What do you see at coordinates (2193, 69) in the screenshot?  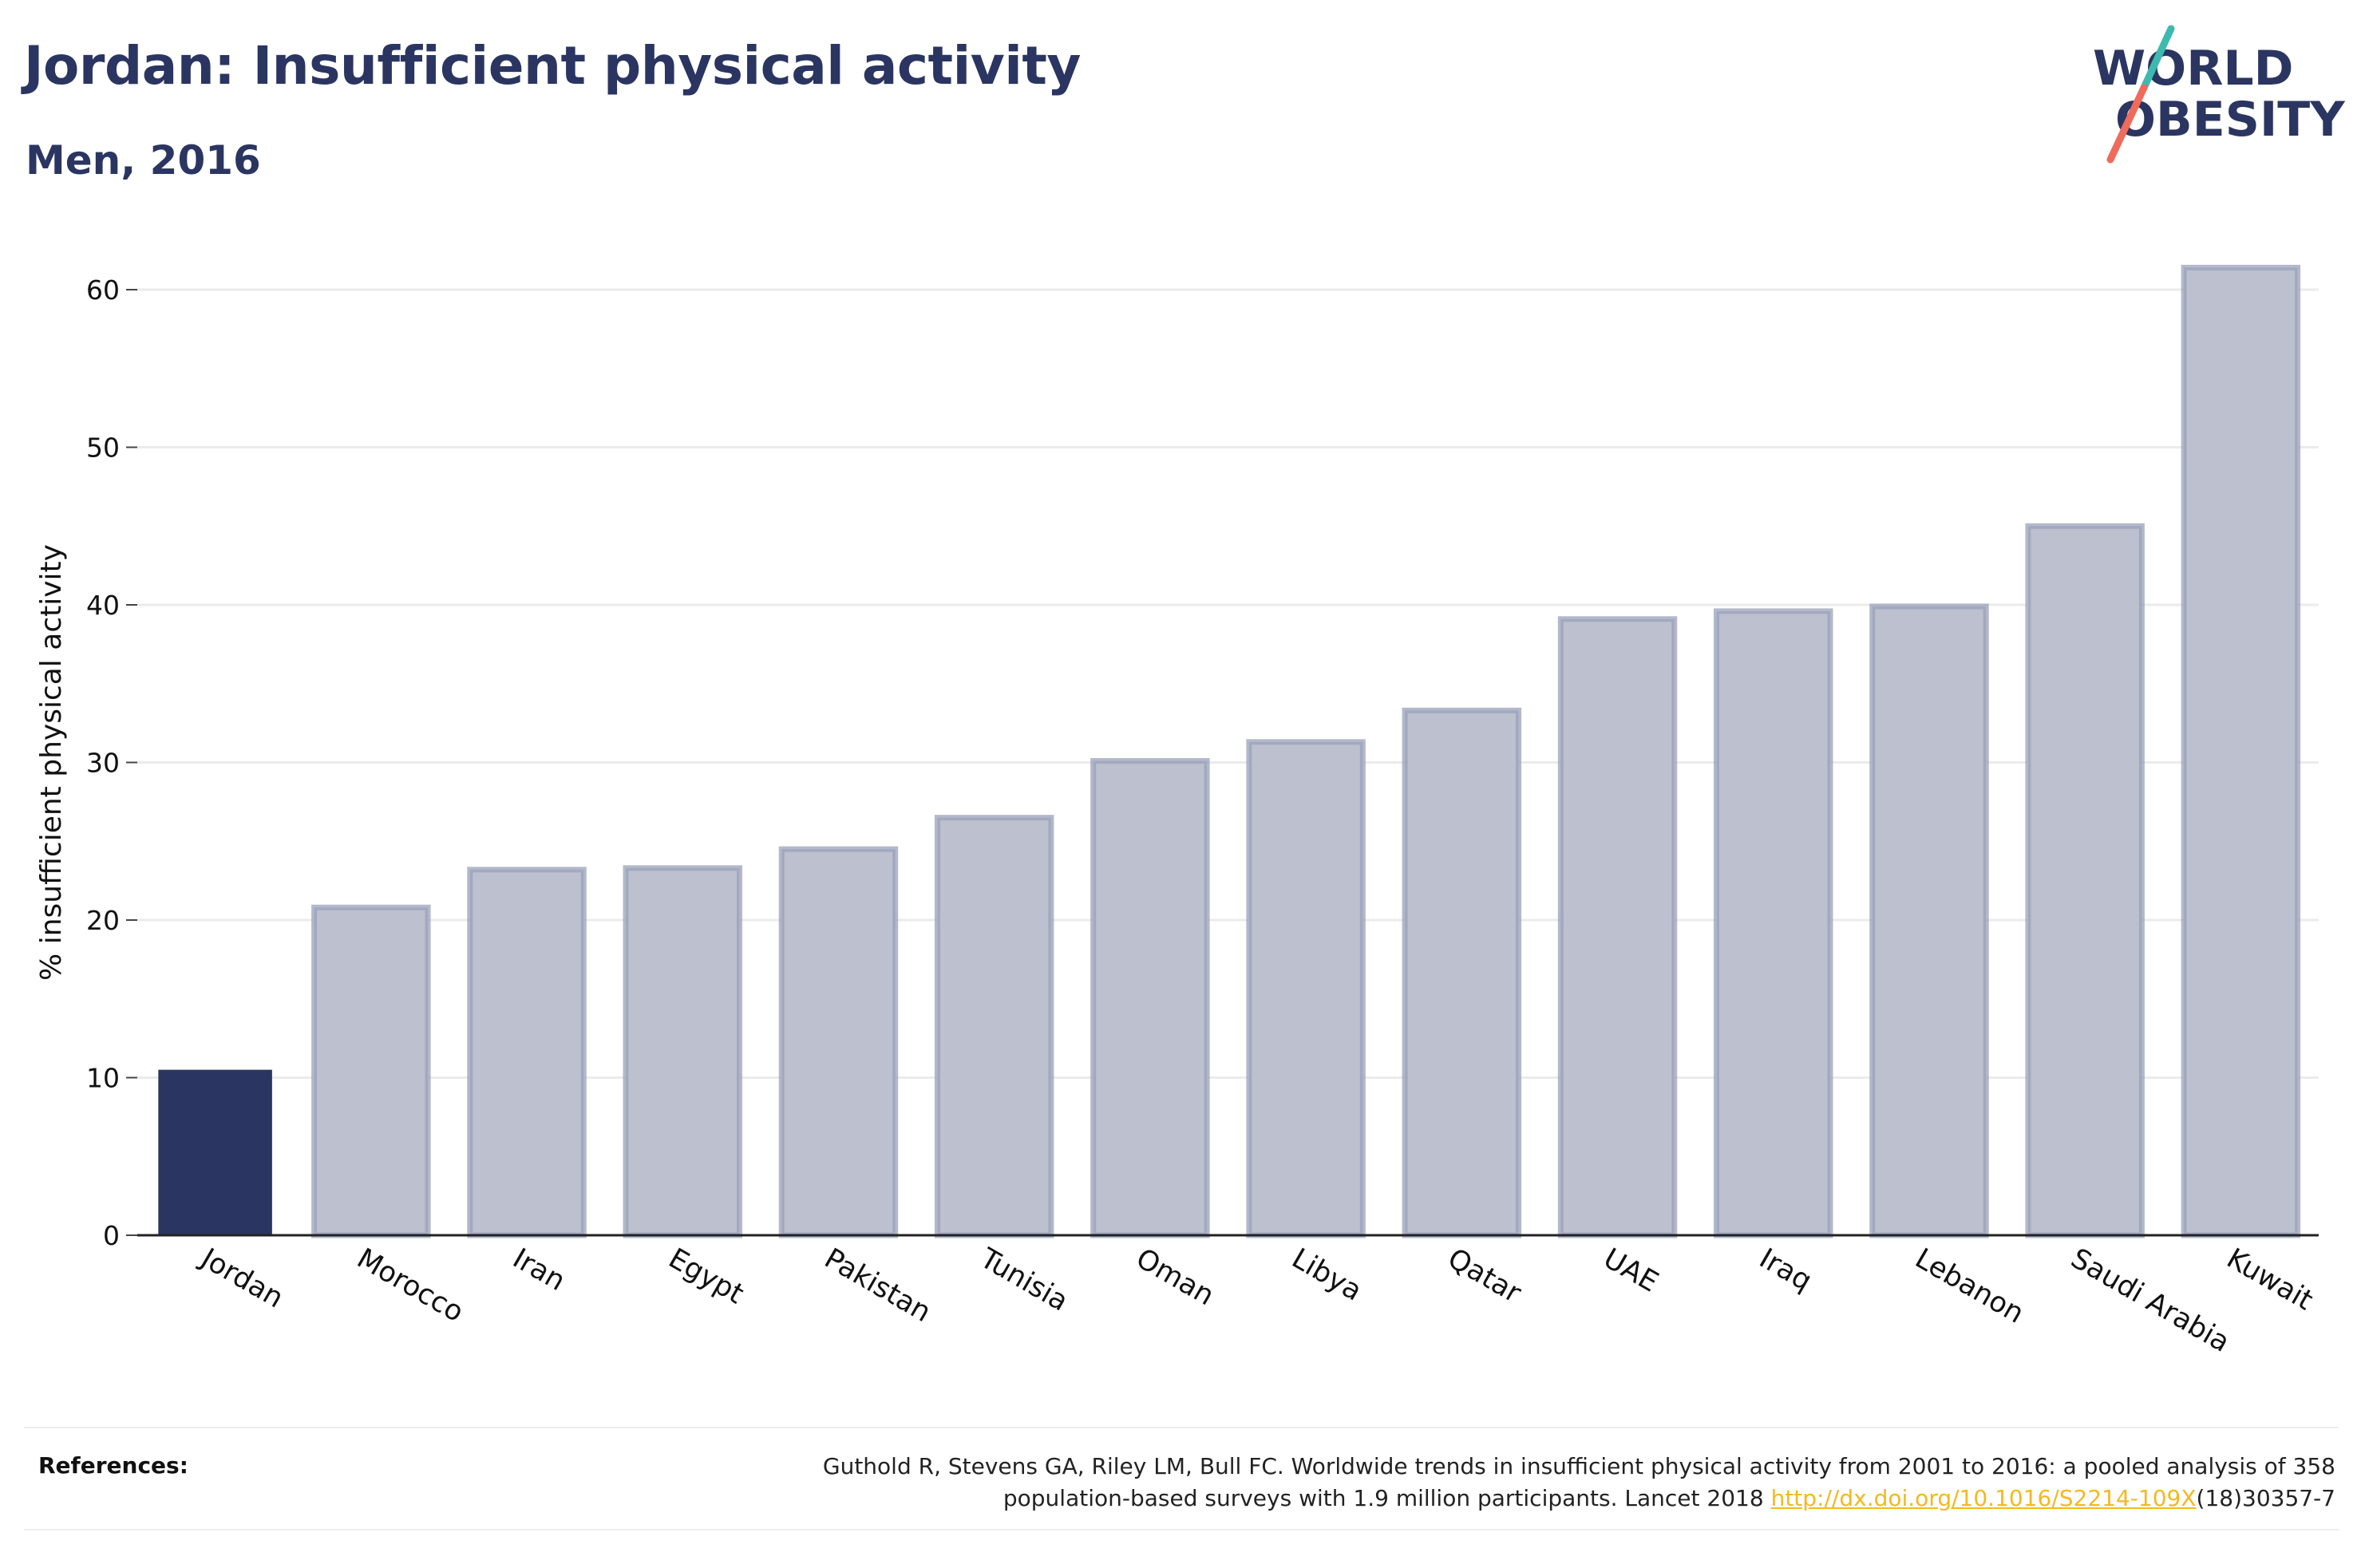 I see `logo-word-world: WORLD` at bounding box center [2193, 69].